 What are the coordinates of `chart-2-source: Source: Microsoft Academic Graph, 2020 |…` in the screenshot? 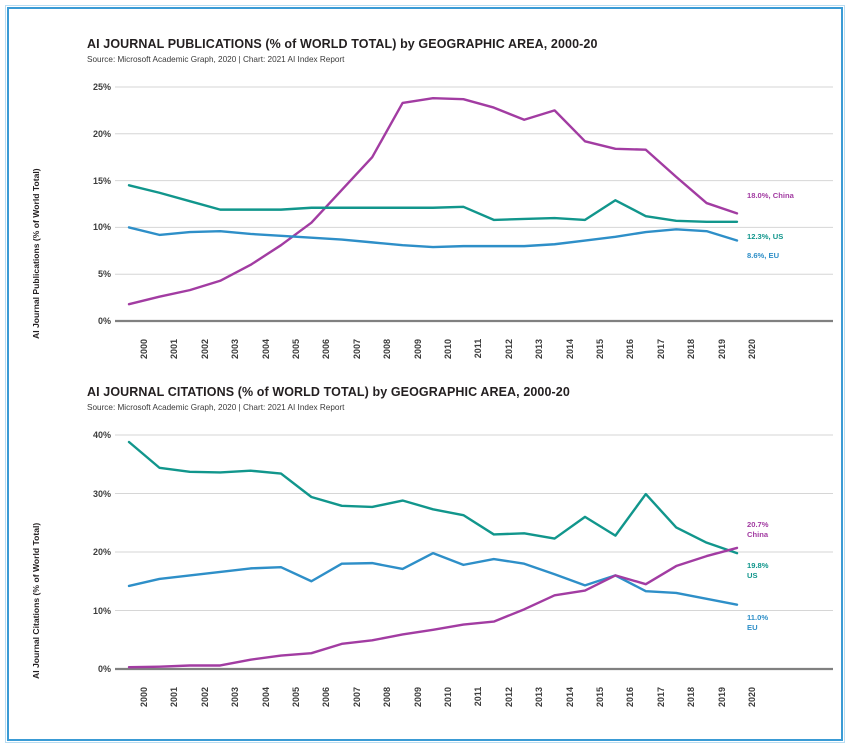 It's located at (216, 407).